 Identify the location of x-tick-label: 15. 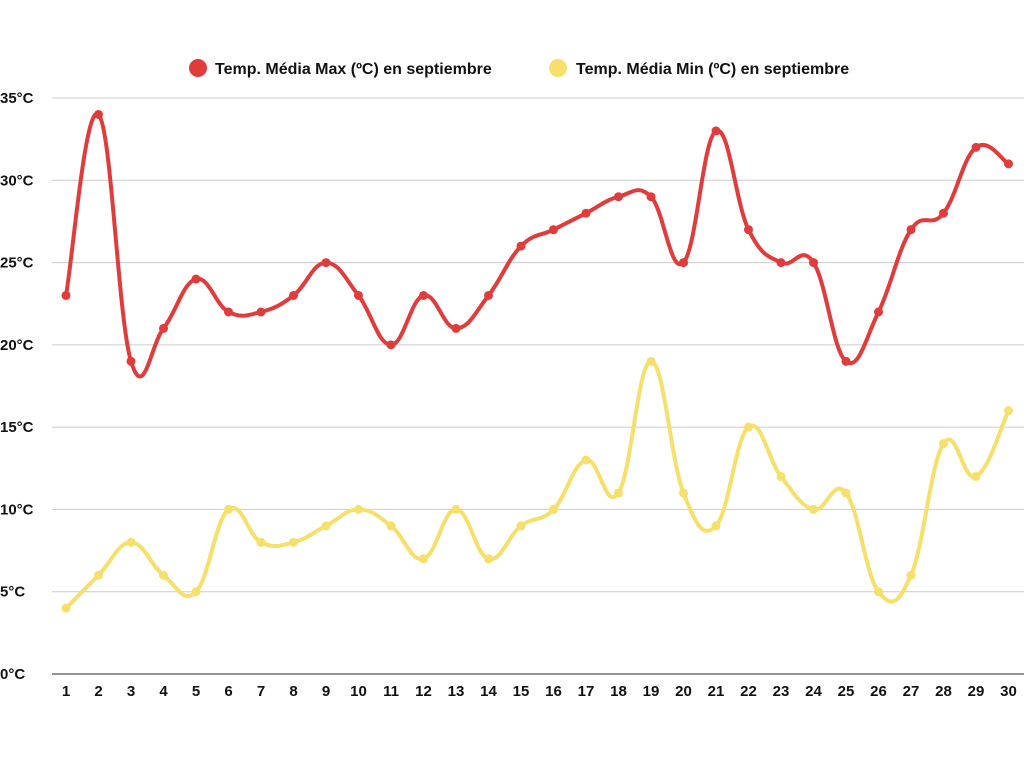
(521, 691).